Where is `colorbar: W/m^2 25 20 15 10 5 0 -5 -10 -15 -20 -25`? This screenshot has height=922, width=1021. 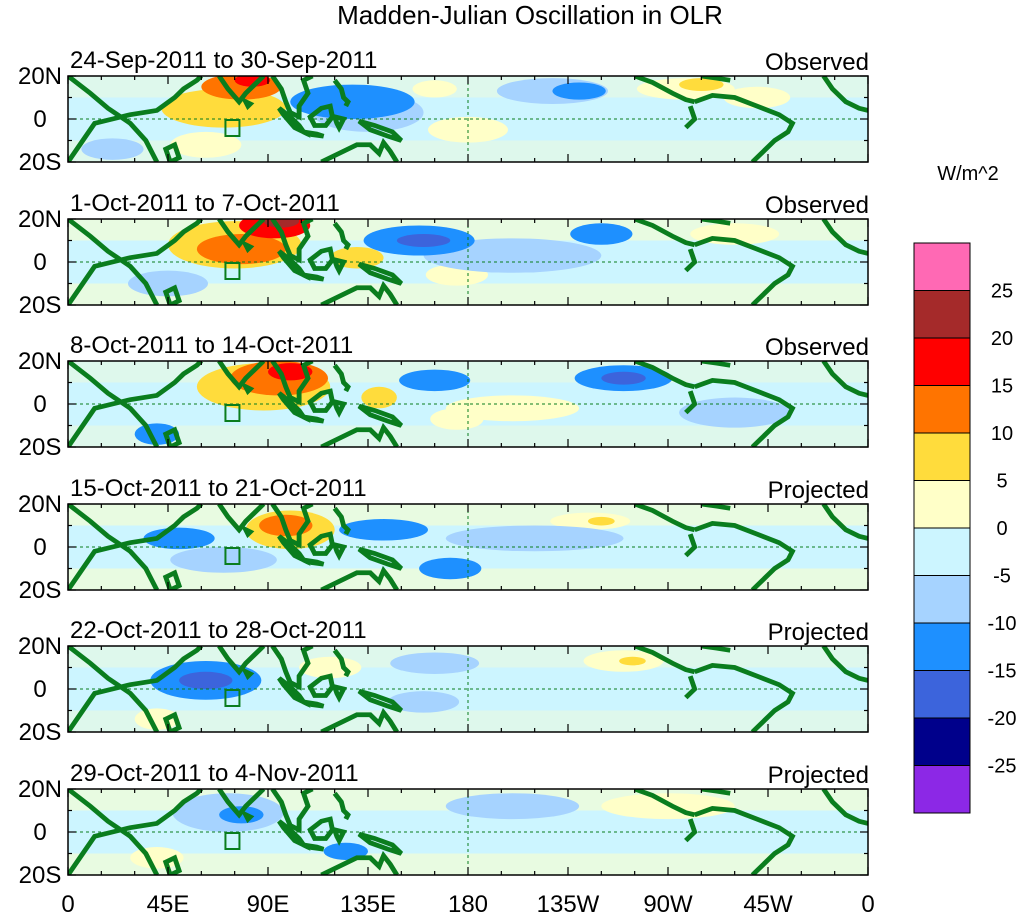
colorbar: W/m^2 25 20 15 10 5 0 -5 -10 -15 -20 -25 is located at coordinates (965, 488).